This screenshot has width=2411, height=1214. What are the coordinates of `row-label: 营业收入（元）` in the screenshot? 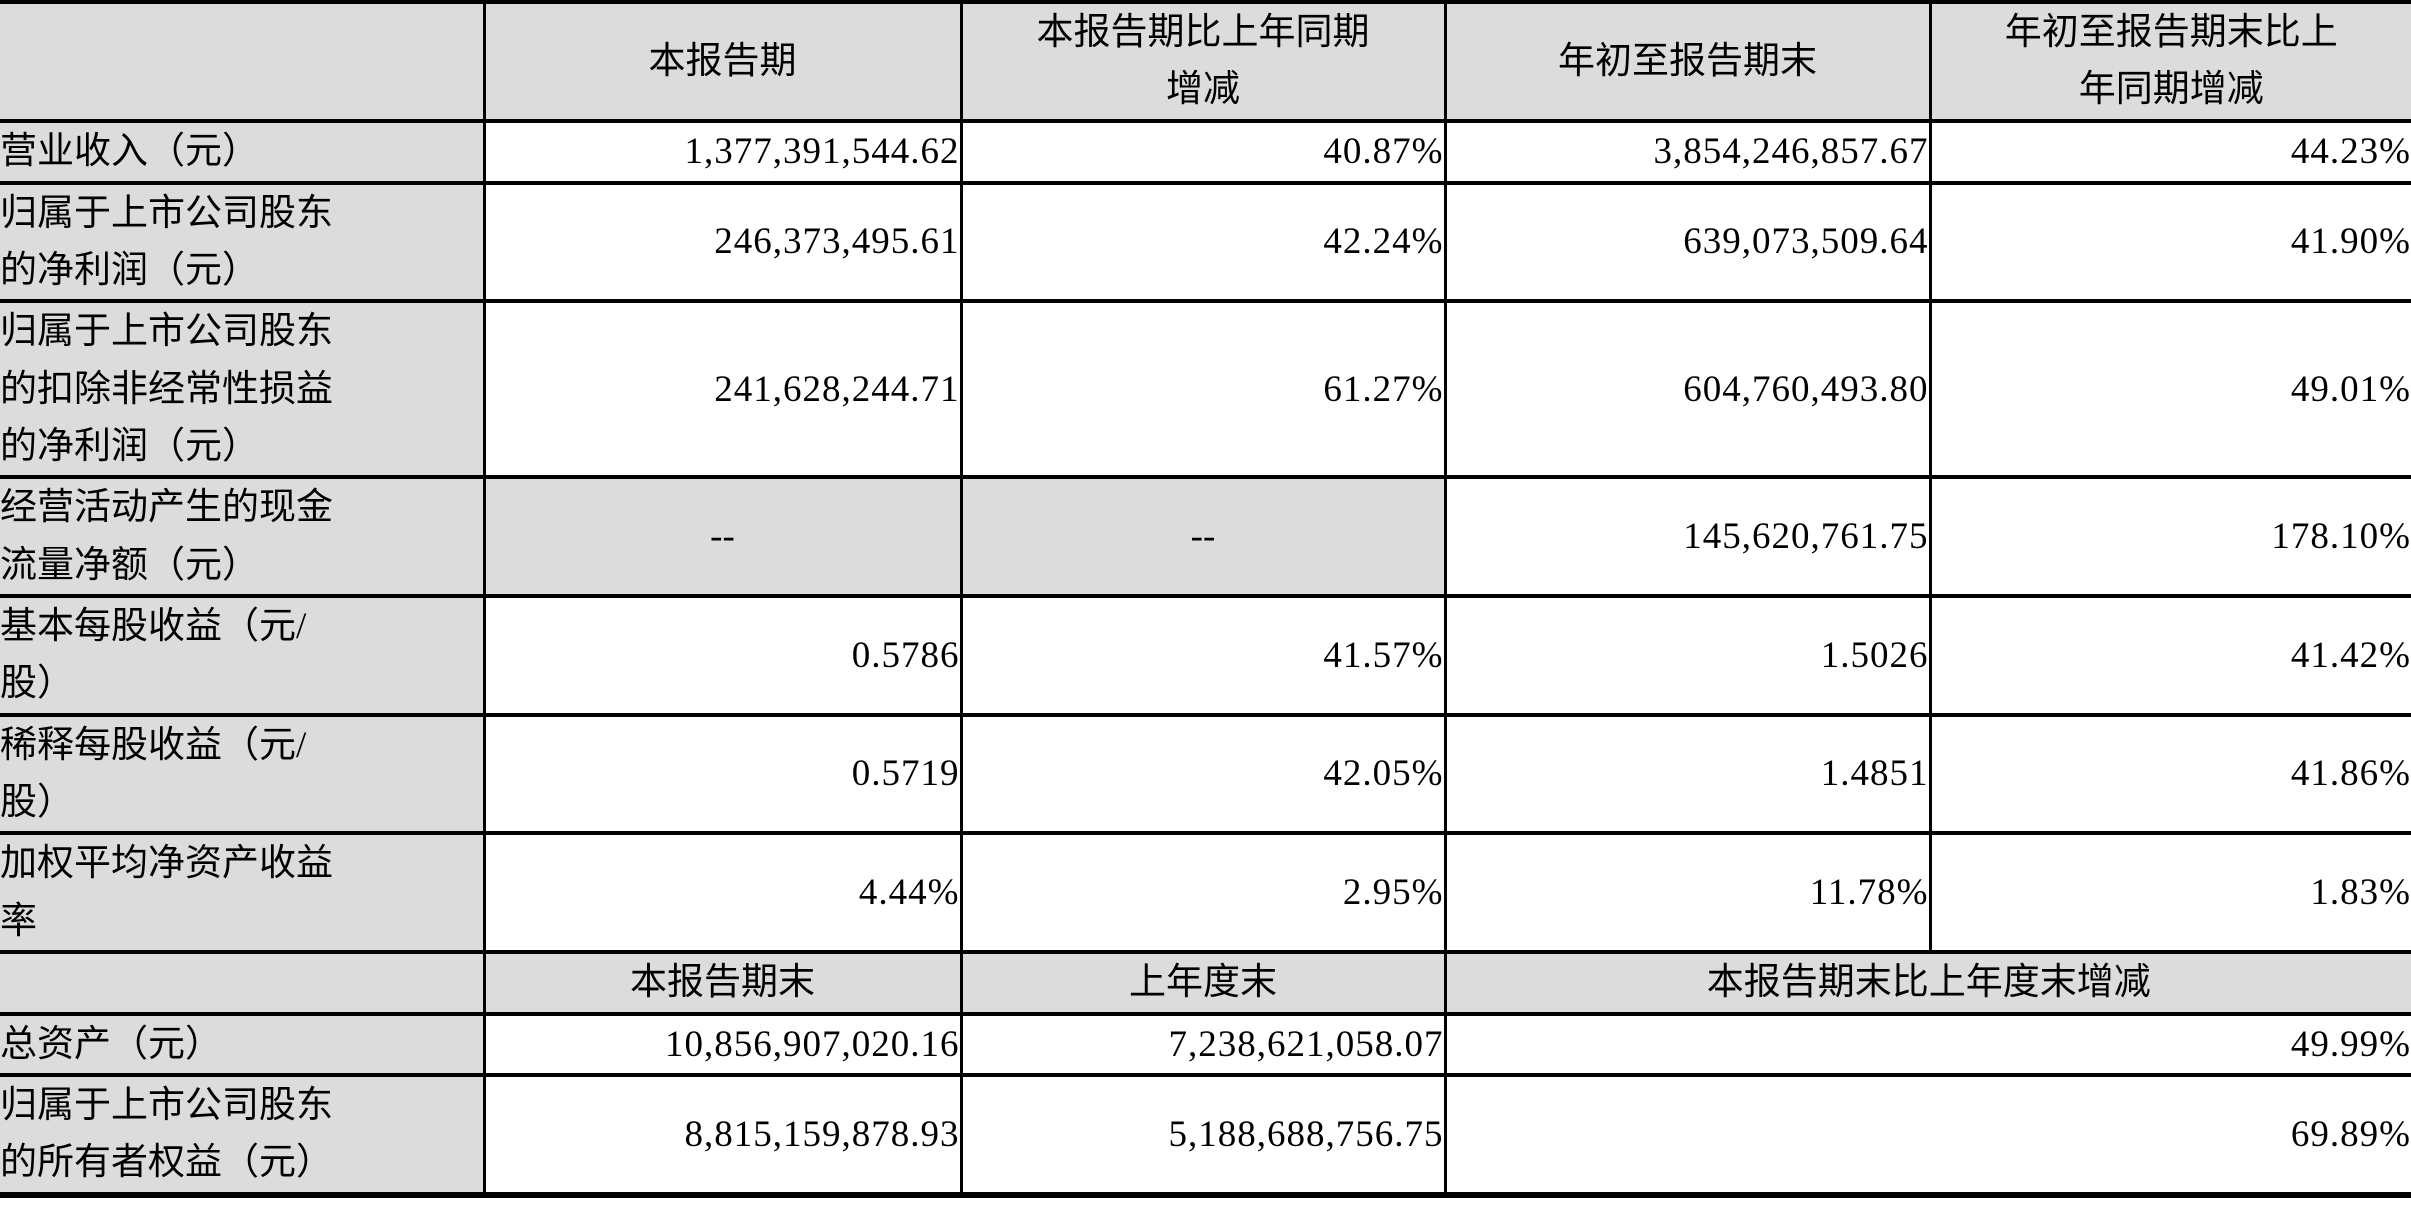 It's located at (242, 151).